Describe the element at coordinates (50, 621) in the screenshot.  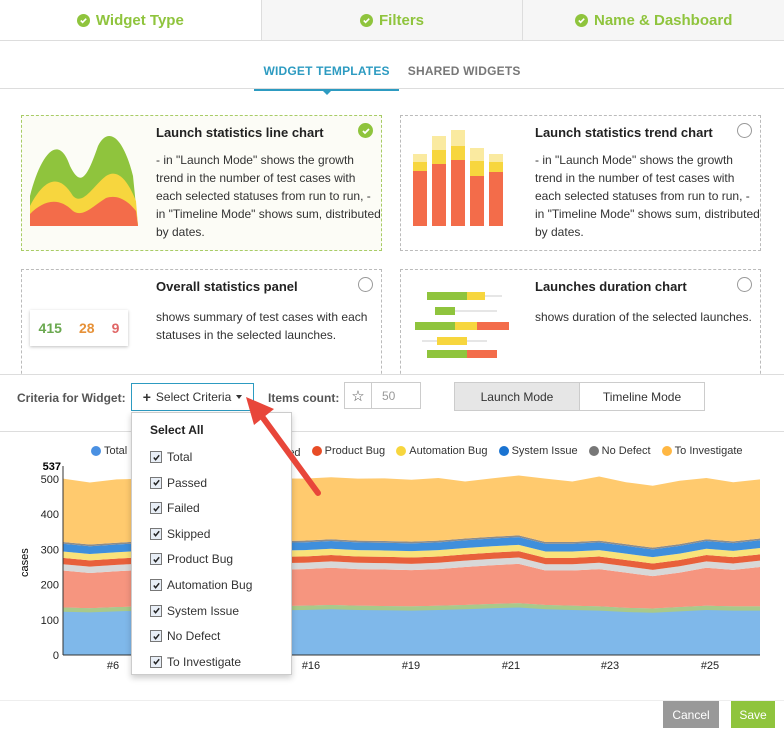
I see `y-tick-label: 100` at that location.